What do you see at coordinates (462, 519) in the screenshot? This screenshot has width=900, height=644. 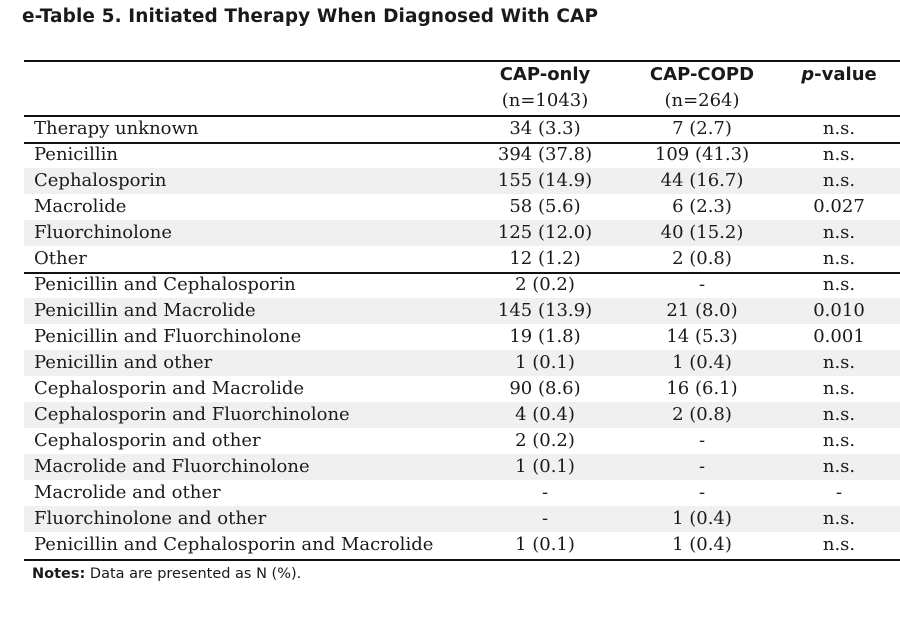 I see `table-row: Fluorchinolone and other - 1 (0.4) n.s.` at bounding box center [462, 519].